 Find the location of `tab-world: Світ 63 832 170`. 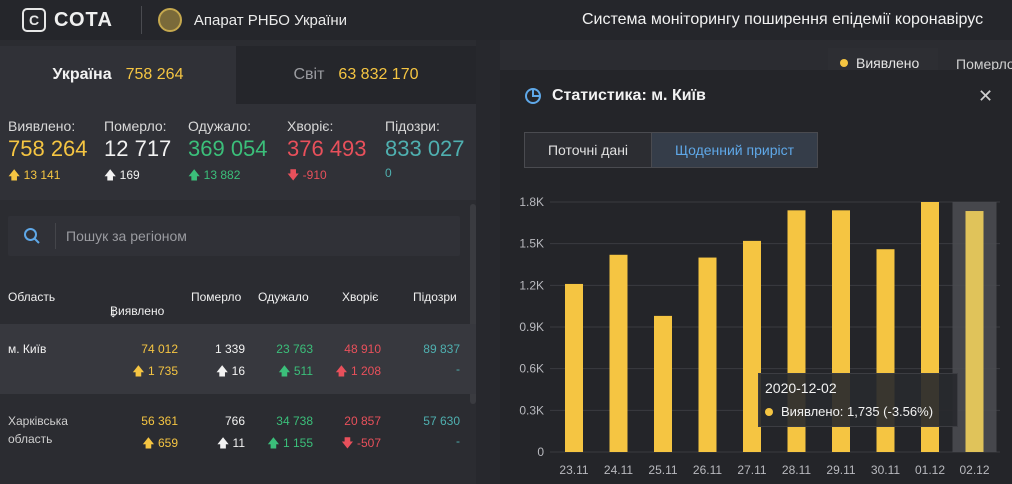

tab-world: Світ 63 832 170 is located at coordinates (356, 75).